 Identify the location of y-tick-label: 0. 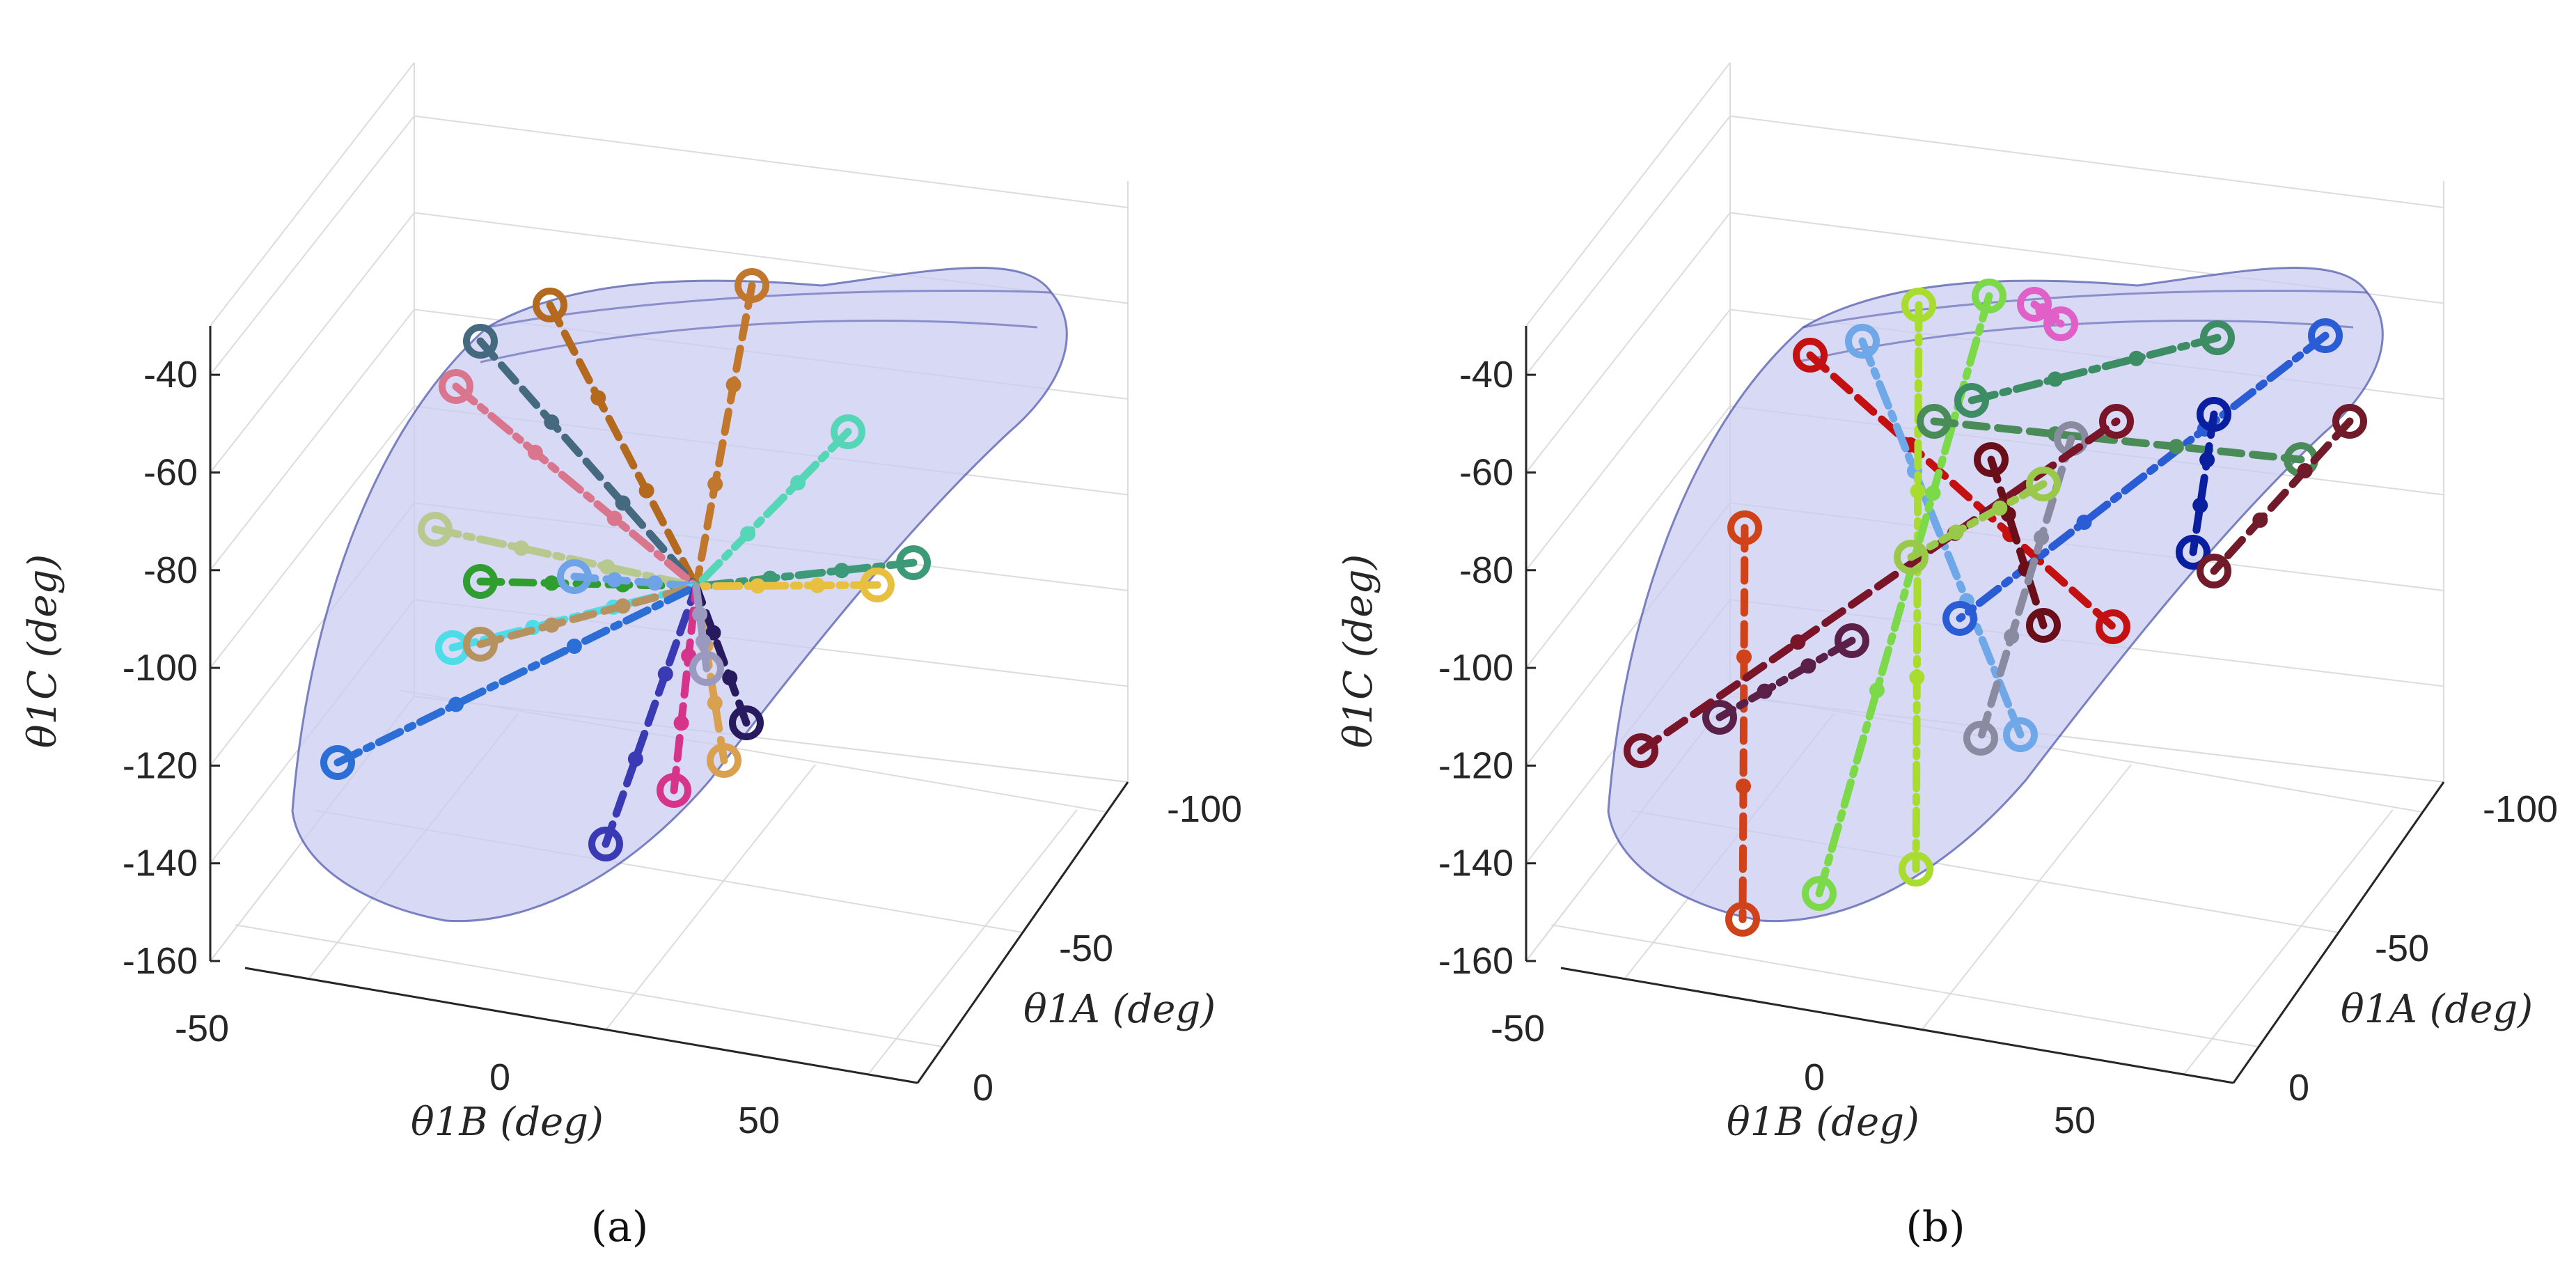
(2298, 1088).